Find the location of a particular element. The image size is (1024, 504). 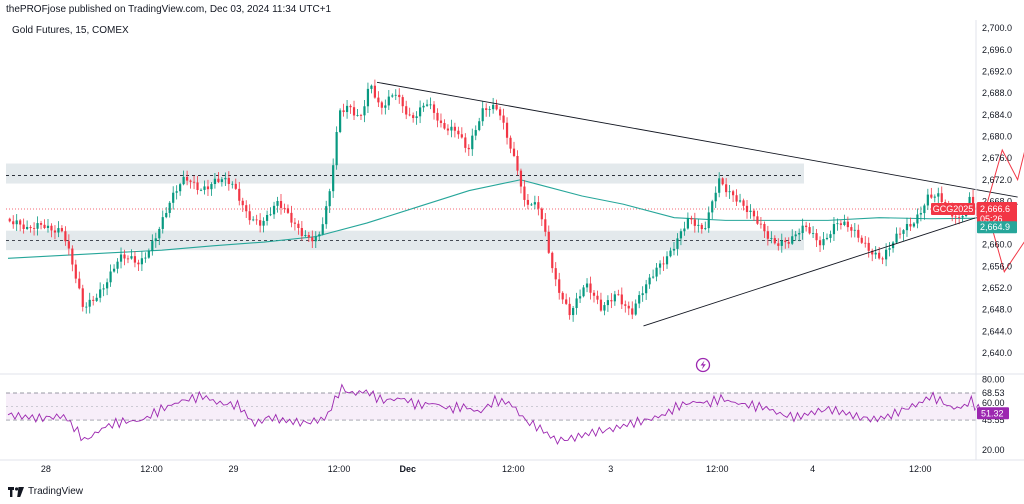

ma-value-label: 2,664.9 is located at coordinates (995, 227).